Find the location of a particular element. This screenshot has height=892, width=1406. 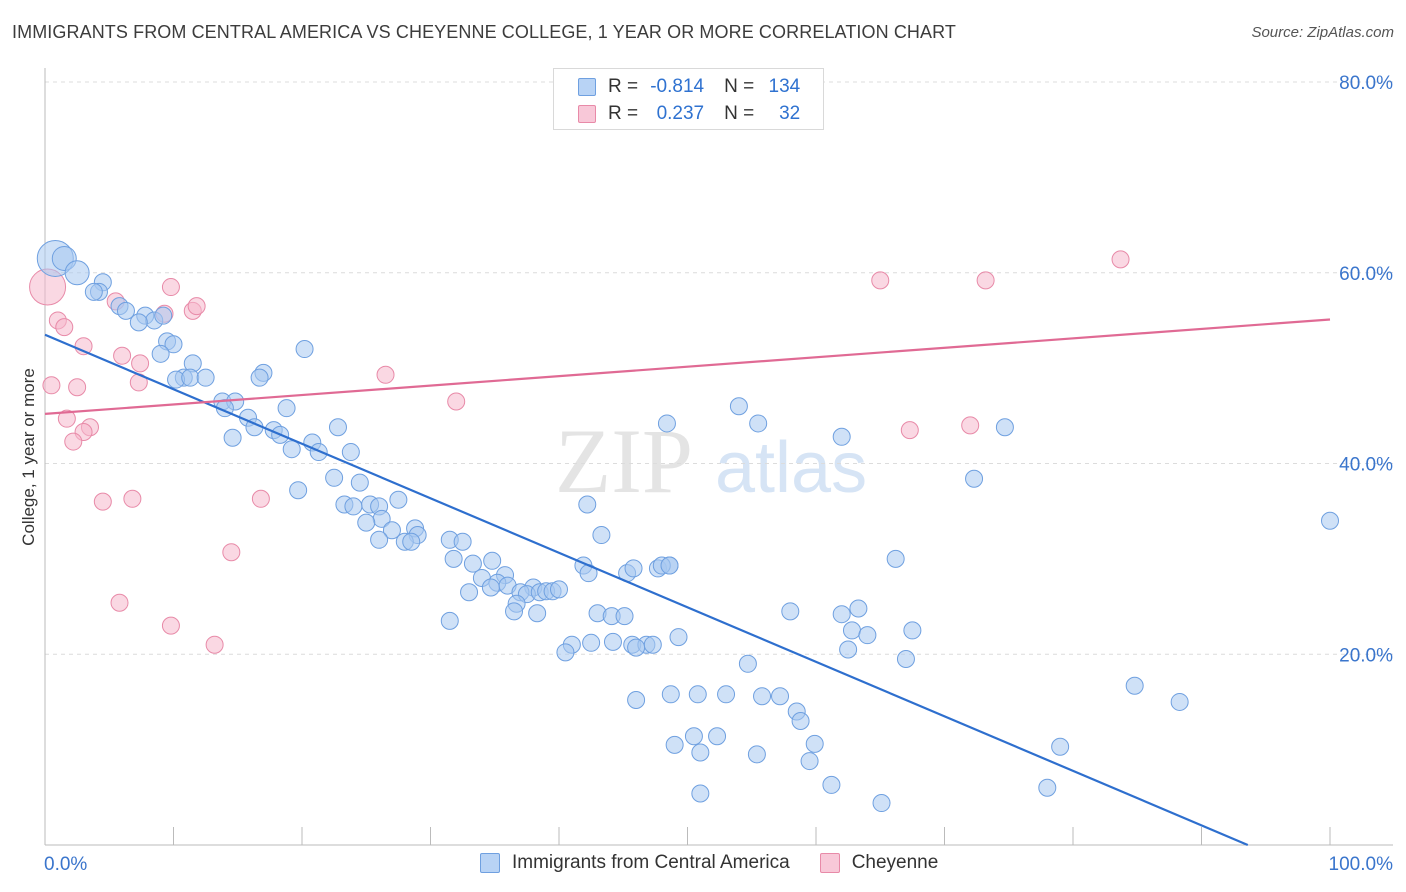

legend-row-cheyenne: R = 0.237 N = 32 is located at coordinates (689, 114).